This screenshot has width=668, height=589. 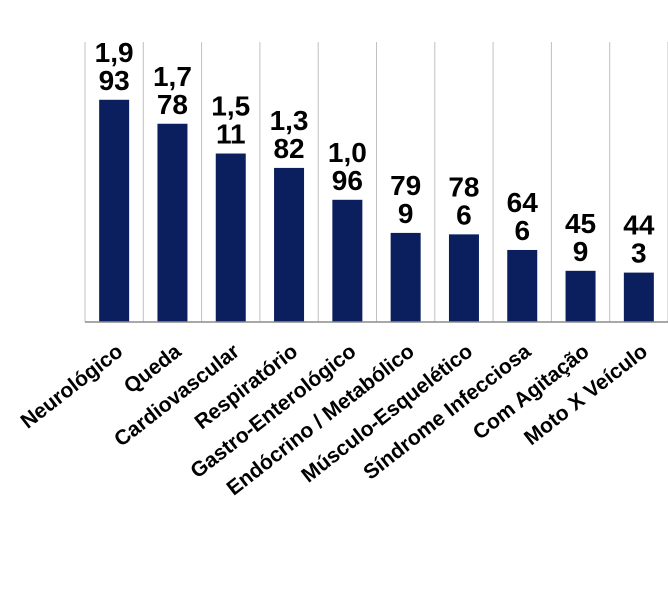 What do you see at coordinates (230, 106) in the screenshot?
I see `data-label: 1,5` at bounding box center [230, 106].